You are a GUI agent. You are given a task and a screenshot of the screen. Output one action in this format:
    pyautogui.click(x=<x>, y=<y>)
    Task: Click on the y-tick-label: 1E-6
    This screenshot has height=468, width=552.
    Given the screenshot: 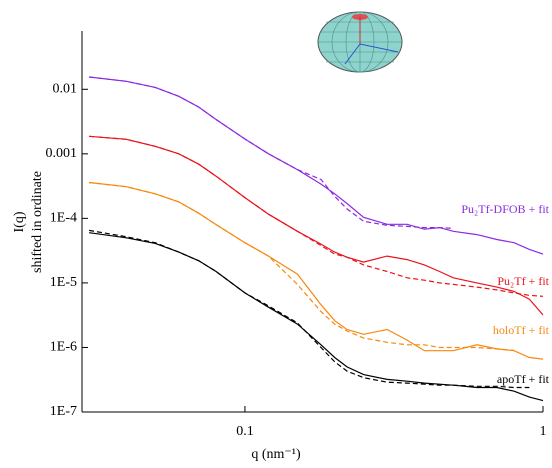 What is the action you would take?
    pyautogui.click(x=63, y=347)
    